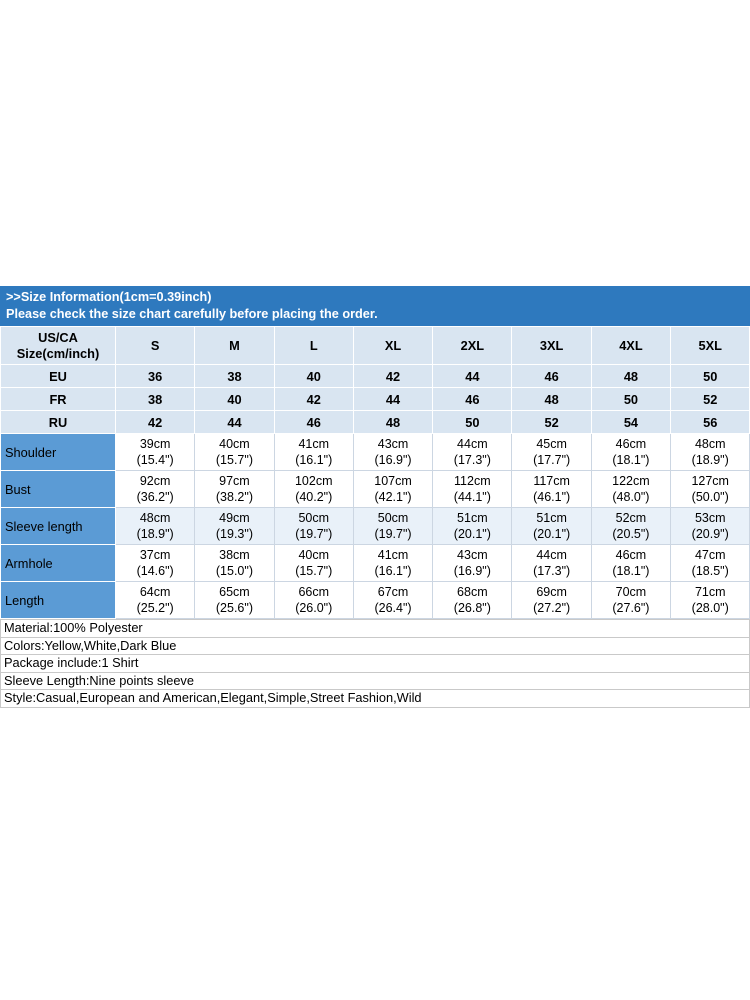  Describe the element at coordinates (313, 600) in the screenshot. I see `measurement-cell: 66cm (26.0")` at that location.